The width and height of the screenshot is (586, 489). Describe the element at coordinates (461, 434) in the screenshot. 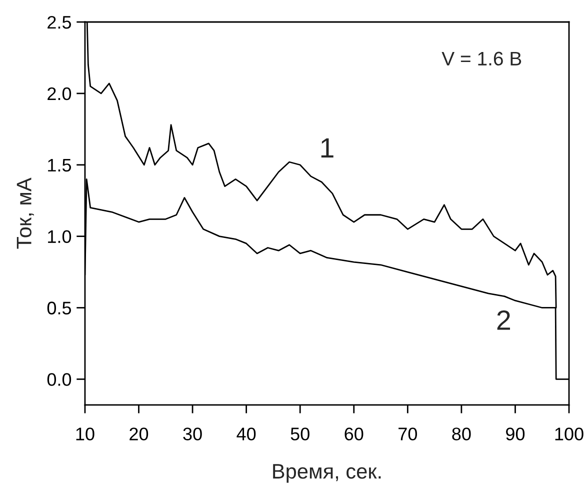

I see `x-tick-label: 80` at that location.